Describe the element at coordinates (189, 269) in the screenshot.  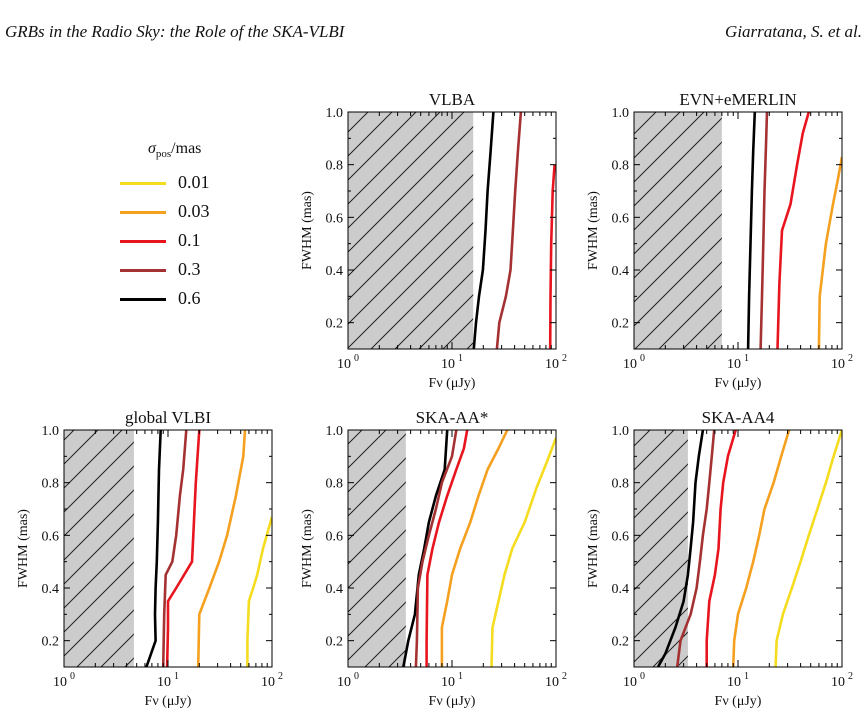
I see `legend-label: 0.3` at that location.